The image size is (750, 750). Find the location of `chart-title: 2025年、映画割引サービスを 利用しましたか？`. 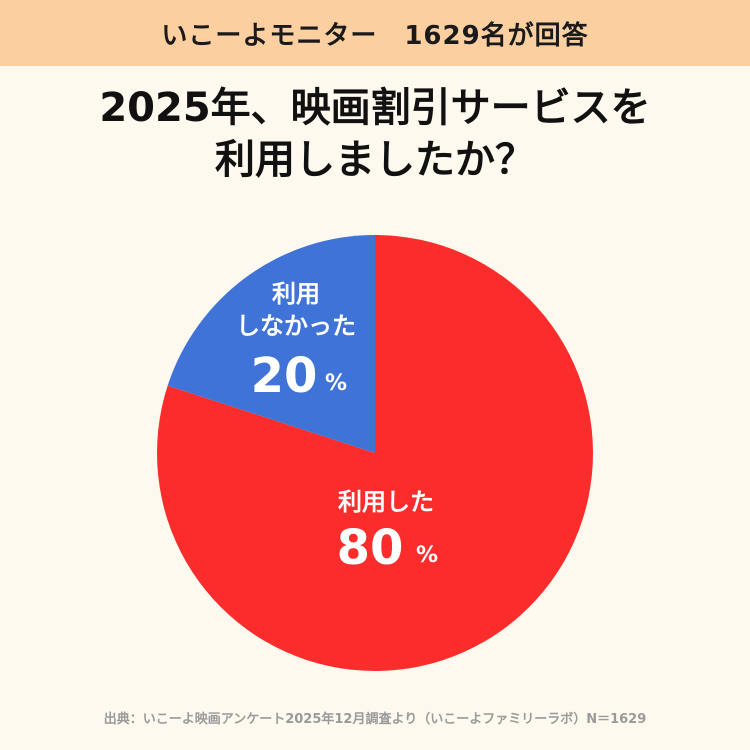

chart-title: 2025年、映画割引サービスを 利用しましたか？ is located at coordinates (375, 134).